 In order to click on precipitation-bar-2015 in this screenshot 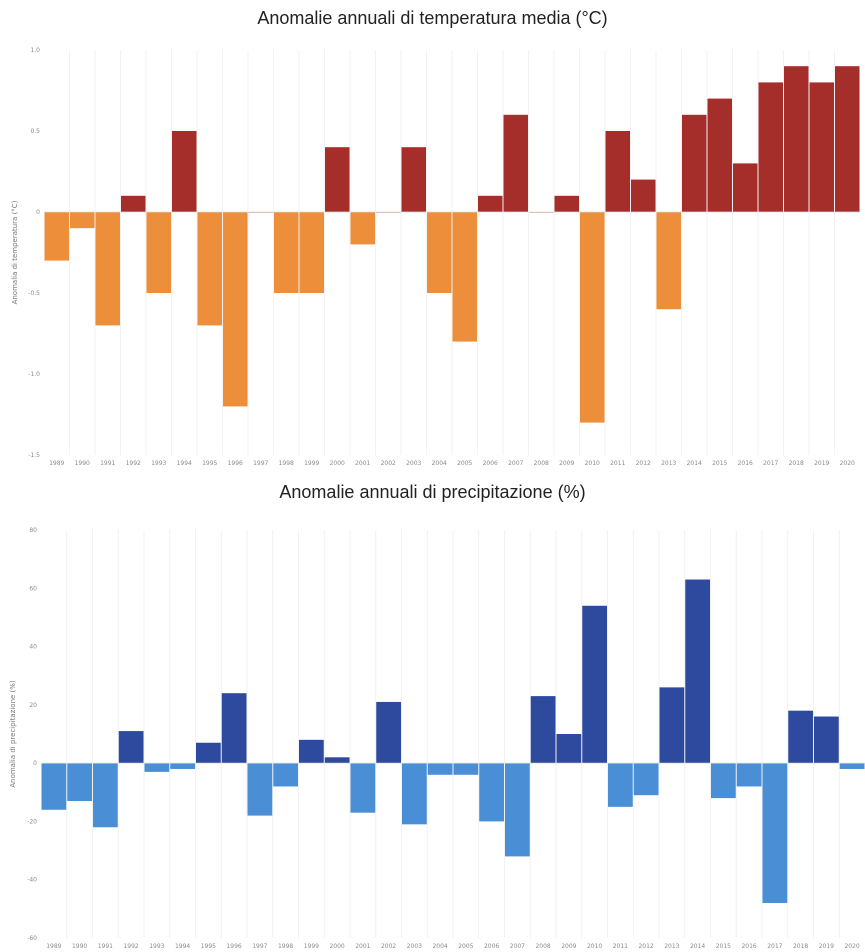, I will do `click(723, 781)`.